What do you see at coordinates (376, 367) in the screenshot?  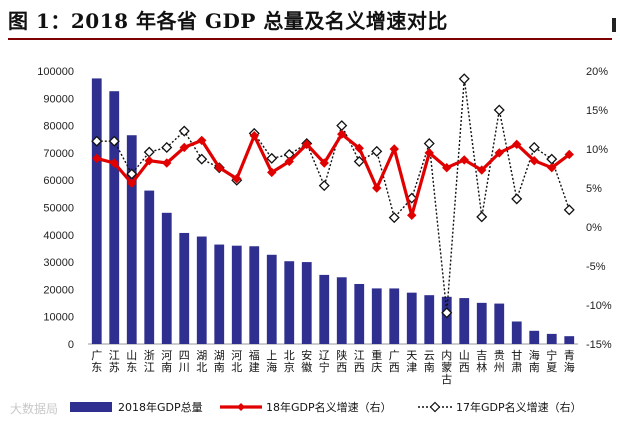 I see `category-label-char: 庆` at bounding box center [376, 367].